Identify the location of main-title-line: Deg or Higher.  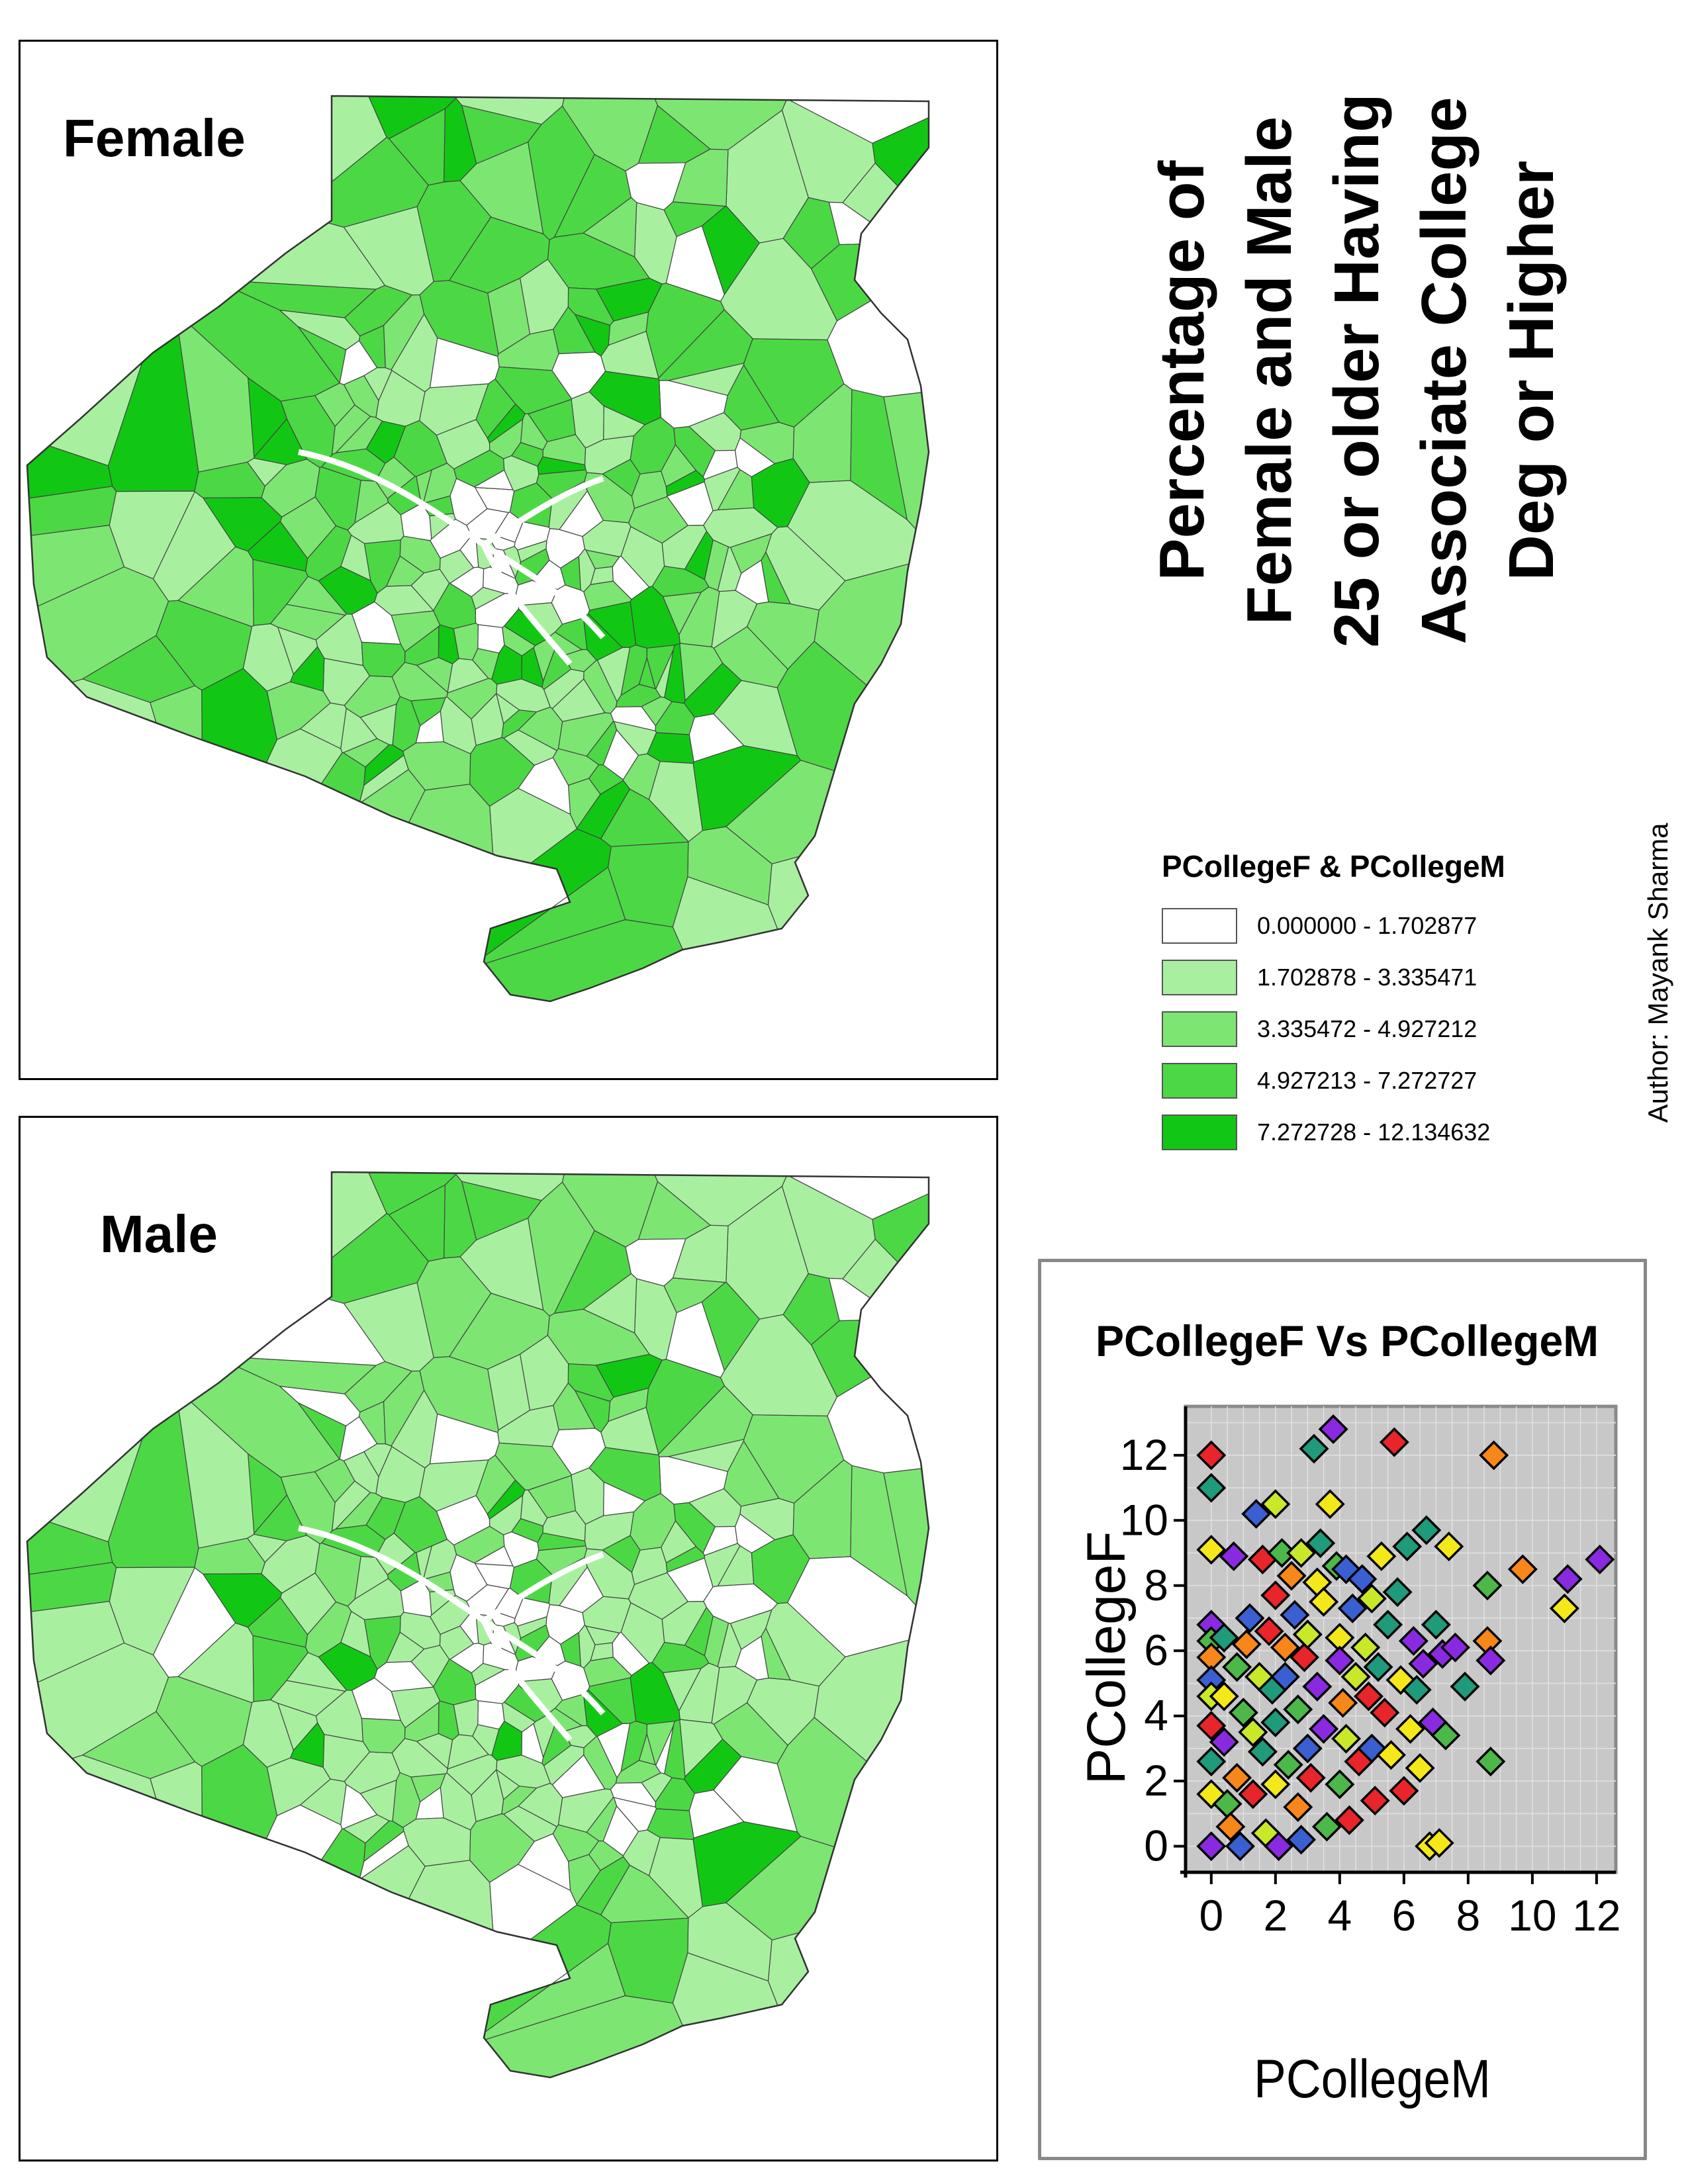
(1531, 370).